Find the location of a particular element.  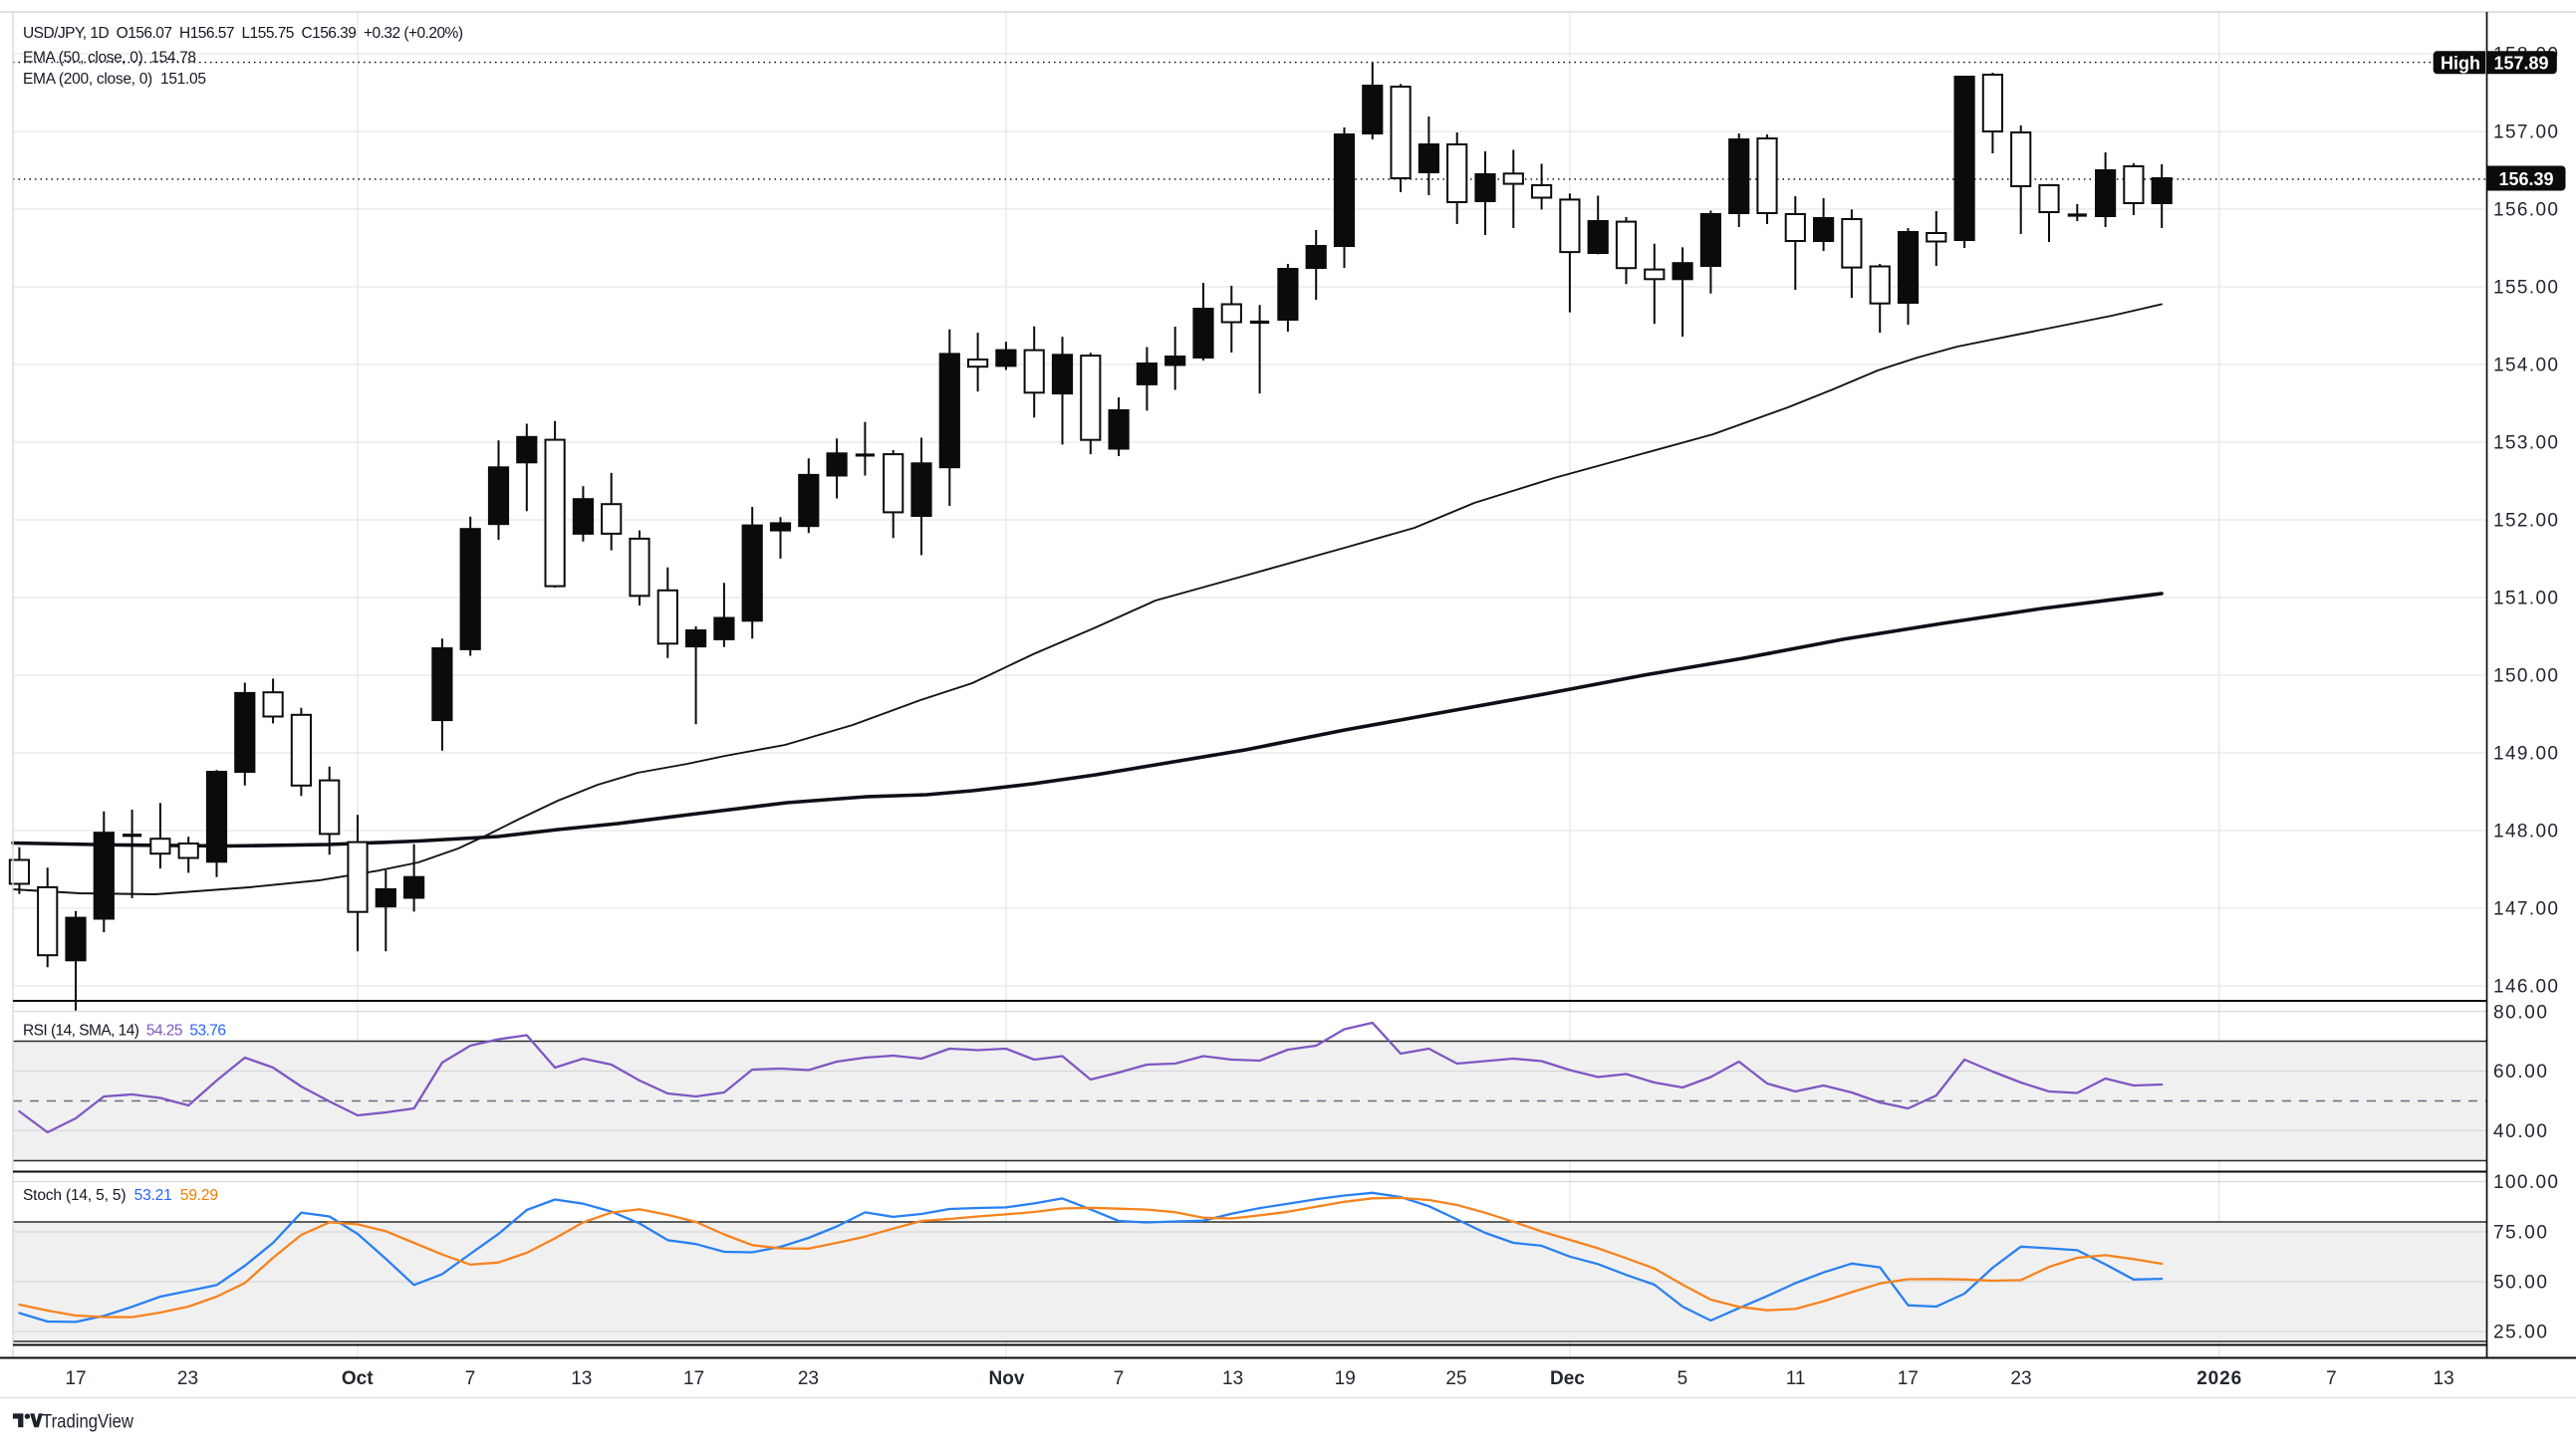

svg-text: 75.00 is located at coordinates (2520, 1233).